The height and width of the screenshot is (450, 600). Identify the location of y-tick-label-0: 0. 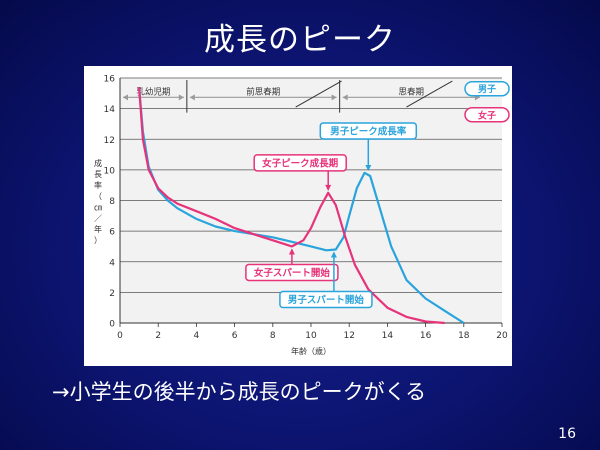
(112, 325).